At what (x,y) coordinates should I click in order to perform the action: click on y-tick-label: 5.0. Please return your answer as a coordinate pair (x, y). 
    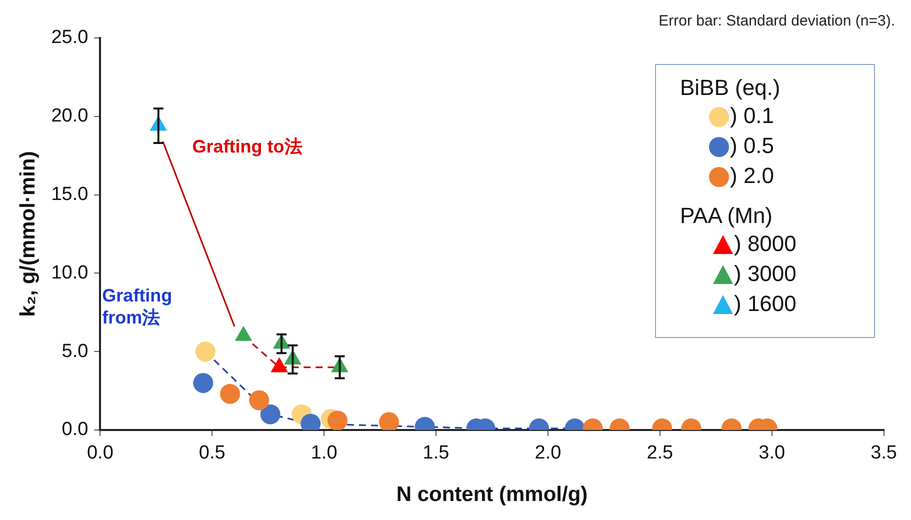
    Looking at the image, I should click on (75, 351).